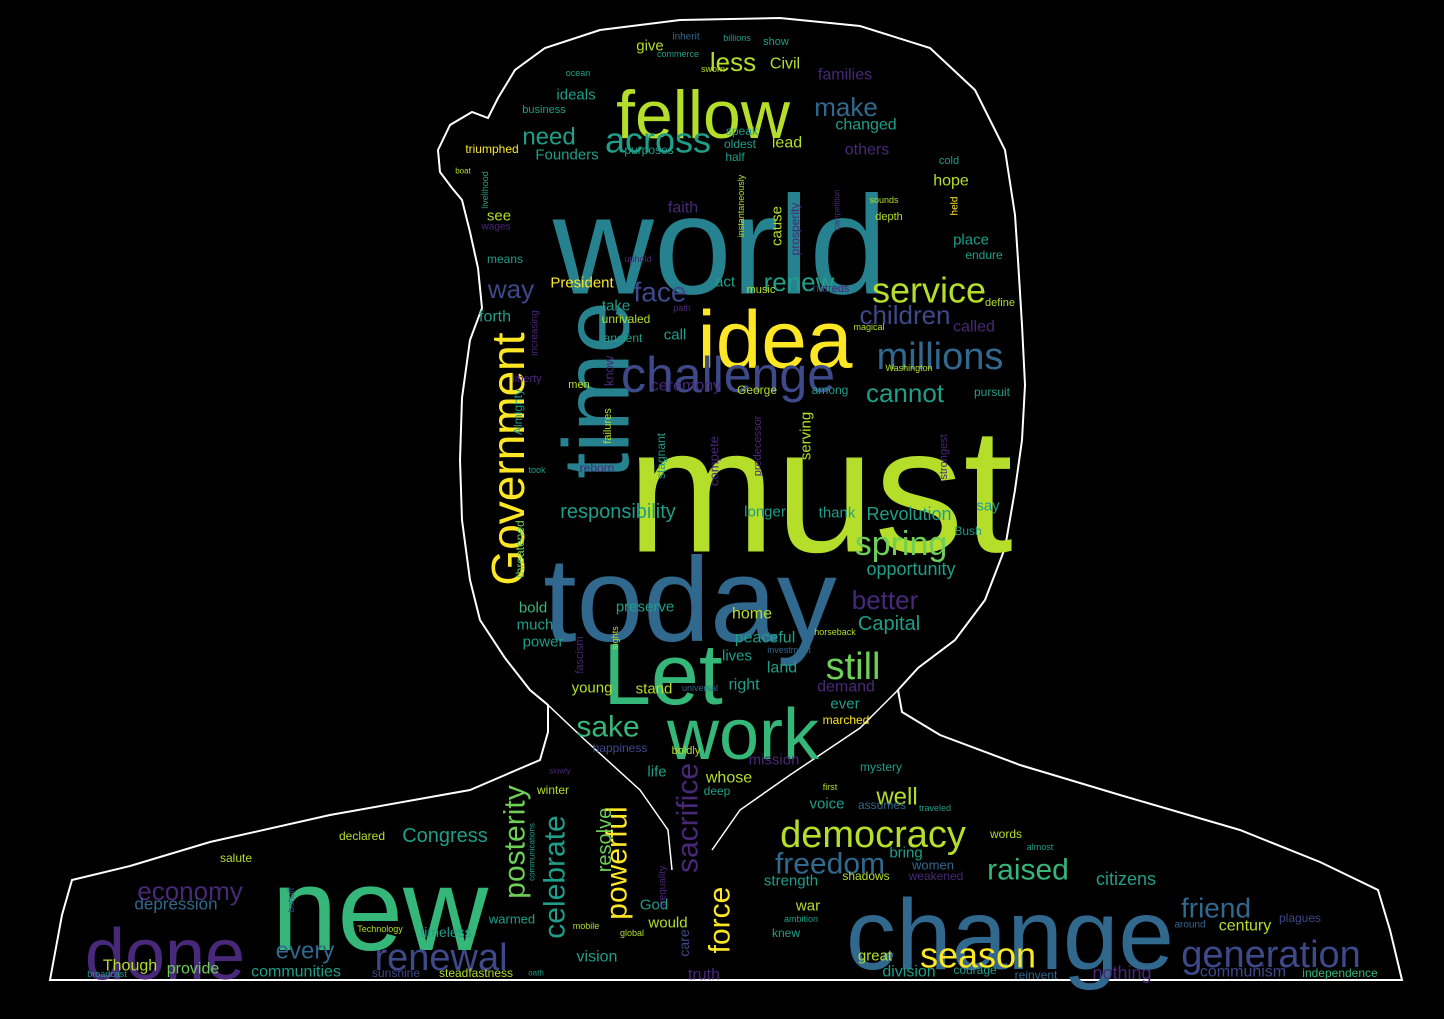 The height and width of the screenshot is (1019, 1444). What do you see at coordinates (291, 899) in the screenshot?
I see `word-behalf: behalf` at bounding box center [291, 899].